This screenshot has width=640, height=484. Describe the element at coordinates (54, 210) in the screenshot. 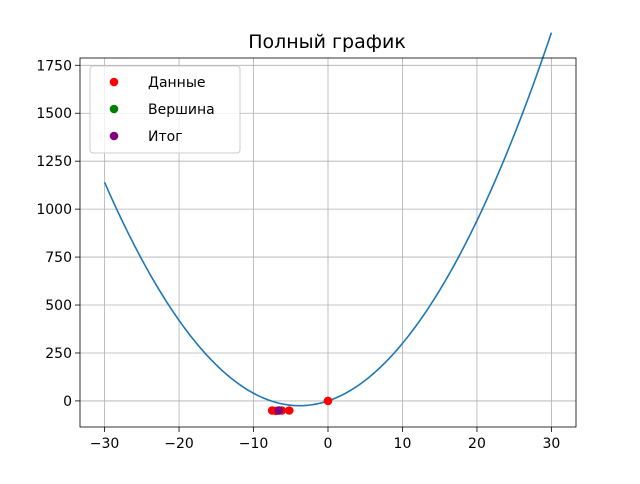

I see `y-tick-label: 1000` at that location.